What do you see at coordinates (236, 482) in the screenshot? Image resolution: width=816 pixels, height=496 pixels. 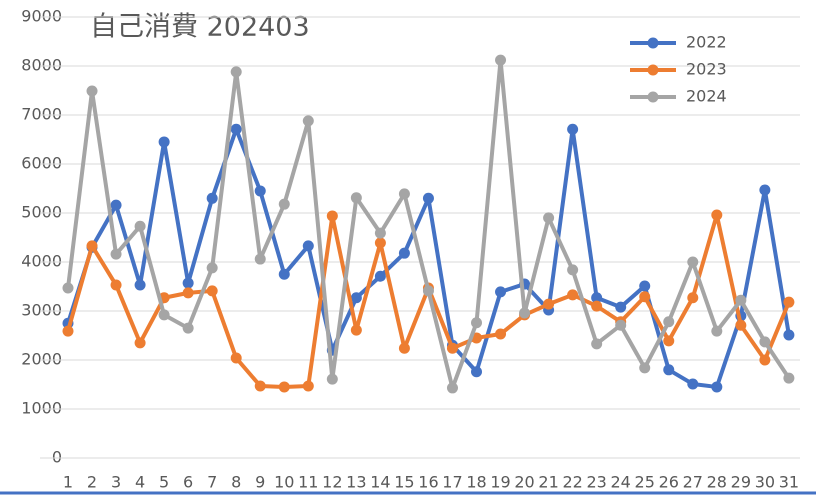 I see `x-tick-label: 8` at bounding box center [236, 482].